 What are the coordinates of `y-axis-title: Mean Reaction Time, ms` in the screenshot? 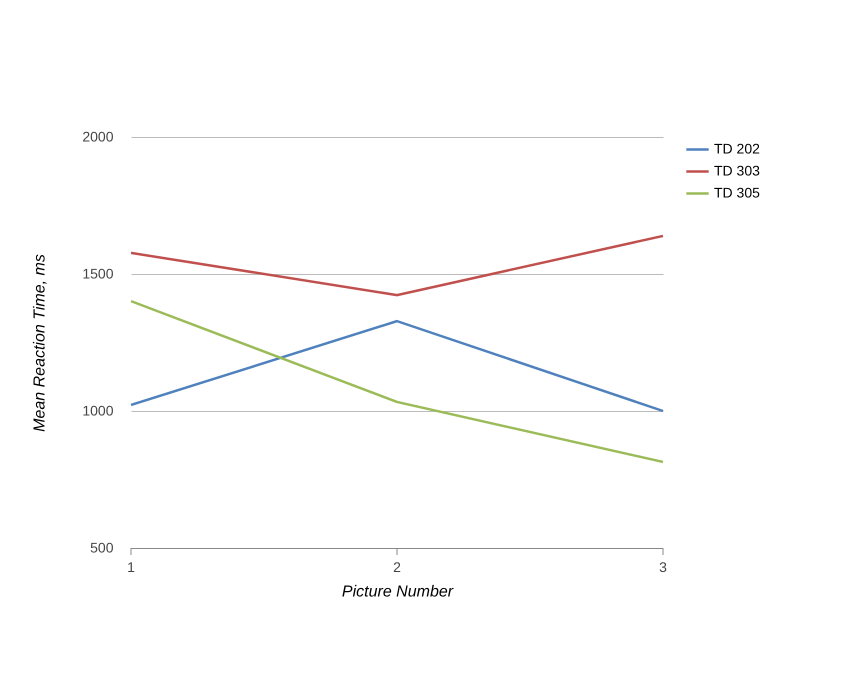 It's located at (39, 343).